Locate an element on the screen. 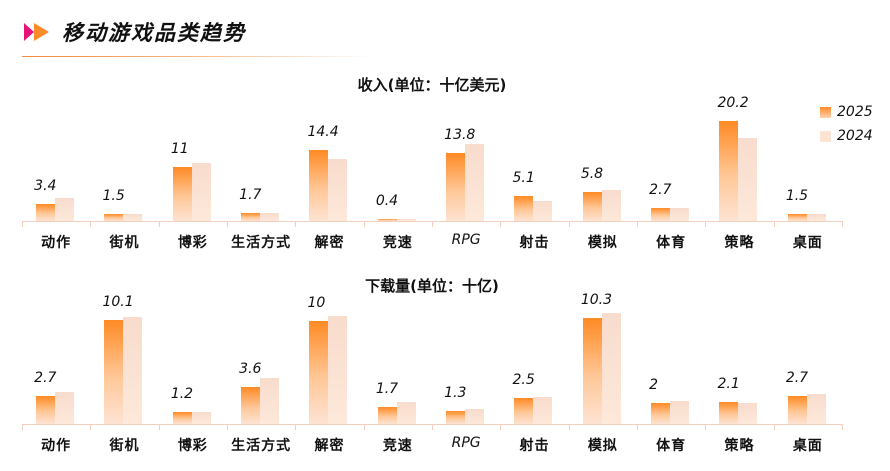 Image resolution: width=890 pixels, height=471 pixels. bar-group: 10.3 is located at coordinates (603, 348).